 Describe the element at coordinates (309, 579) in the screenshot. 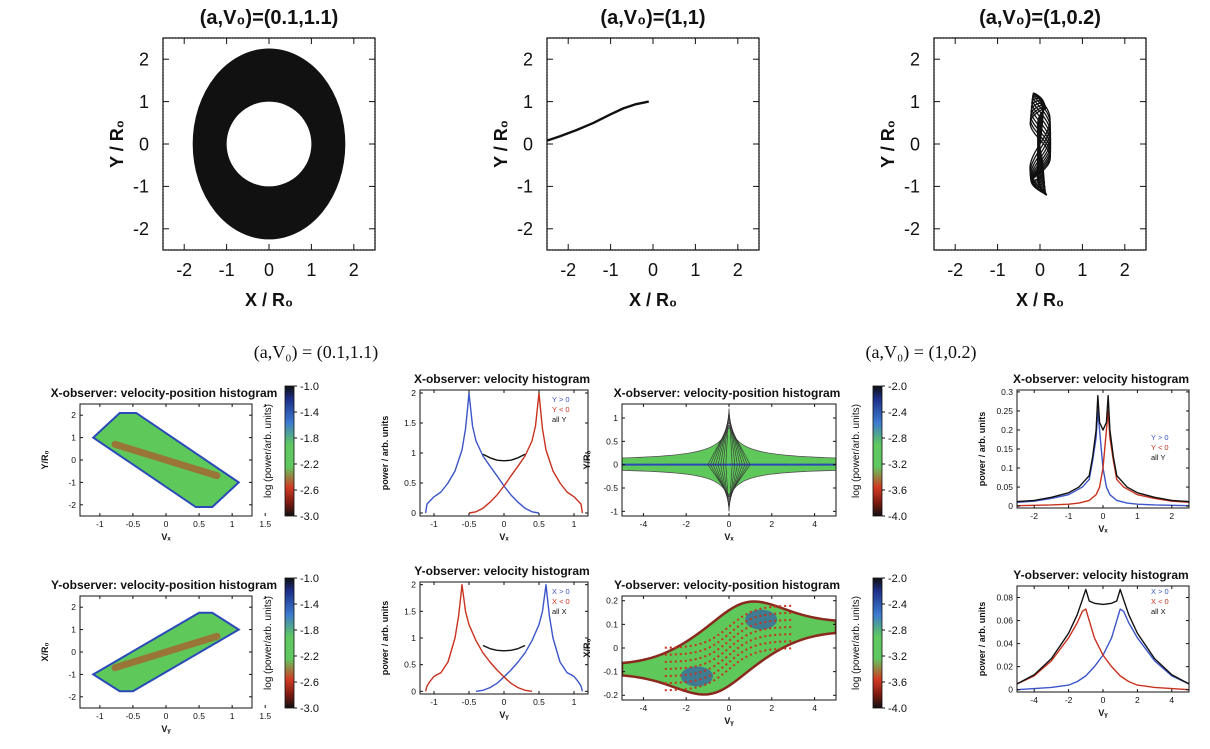

I see `colorbar-tick-label: -1.0` at that location.